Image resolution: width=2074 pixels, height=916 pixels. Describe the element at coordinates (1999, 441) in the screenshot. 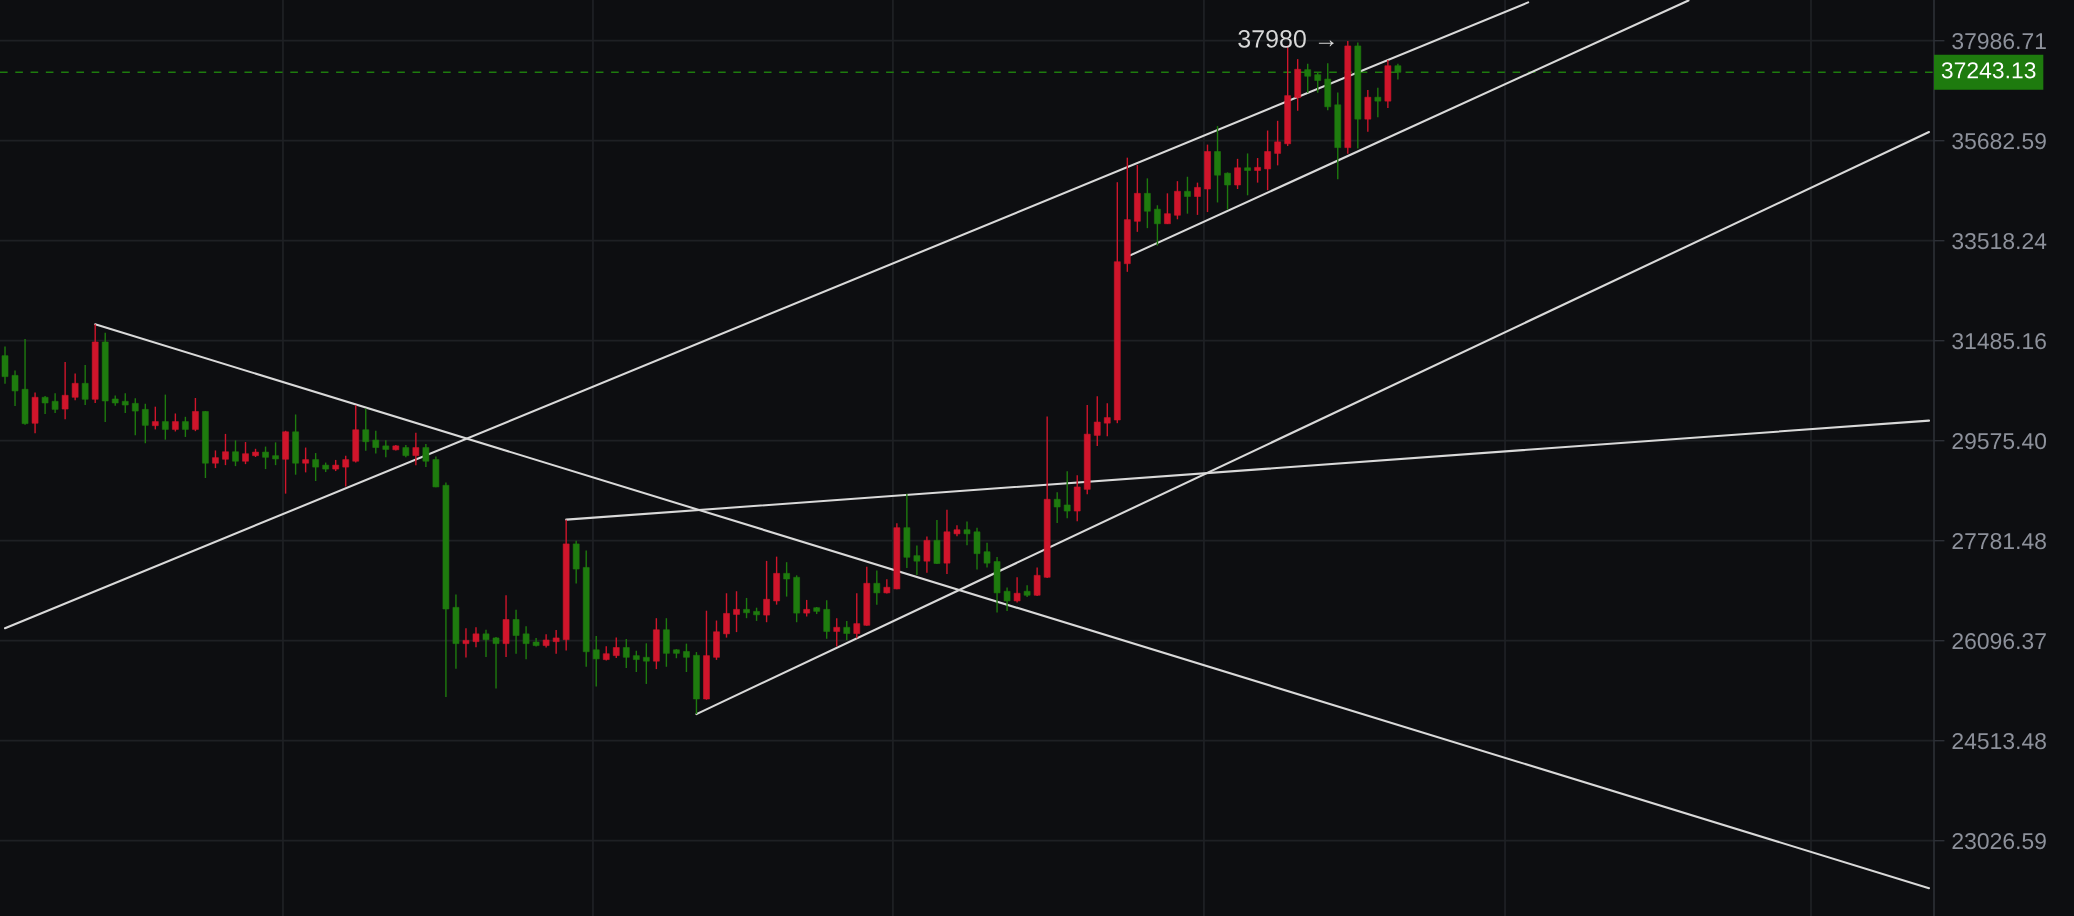

I see `y-tick-label: 29575.40` at that location.